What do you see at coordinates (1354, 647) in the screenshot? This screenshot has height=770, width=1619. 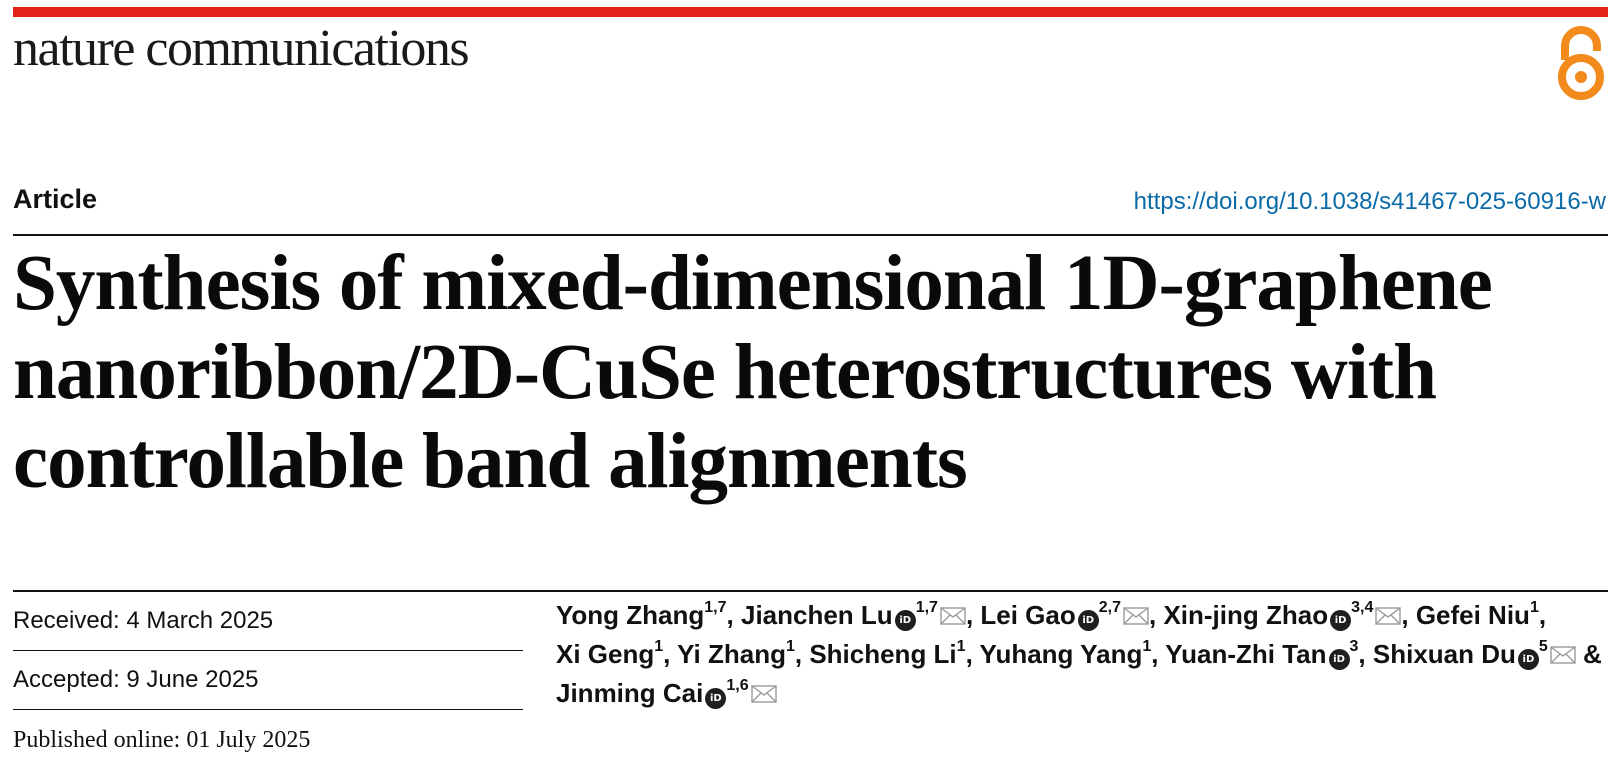 I see `author-affiliation: 3` at bounding box center [1354, 647].